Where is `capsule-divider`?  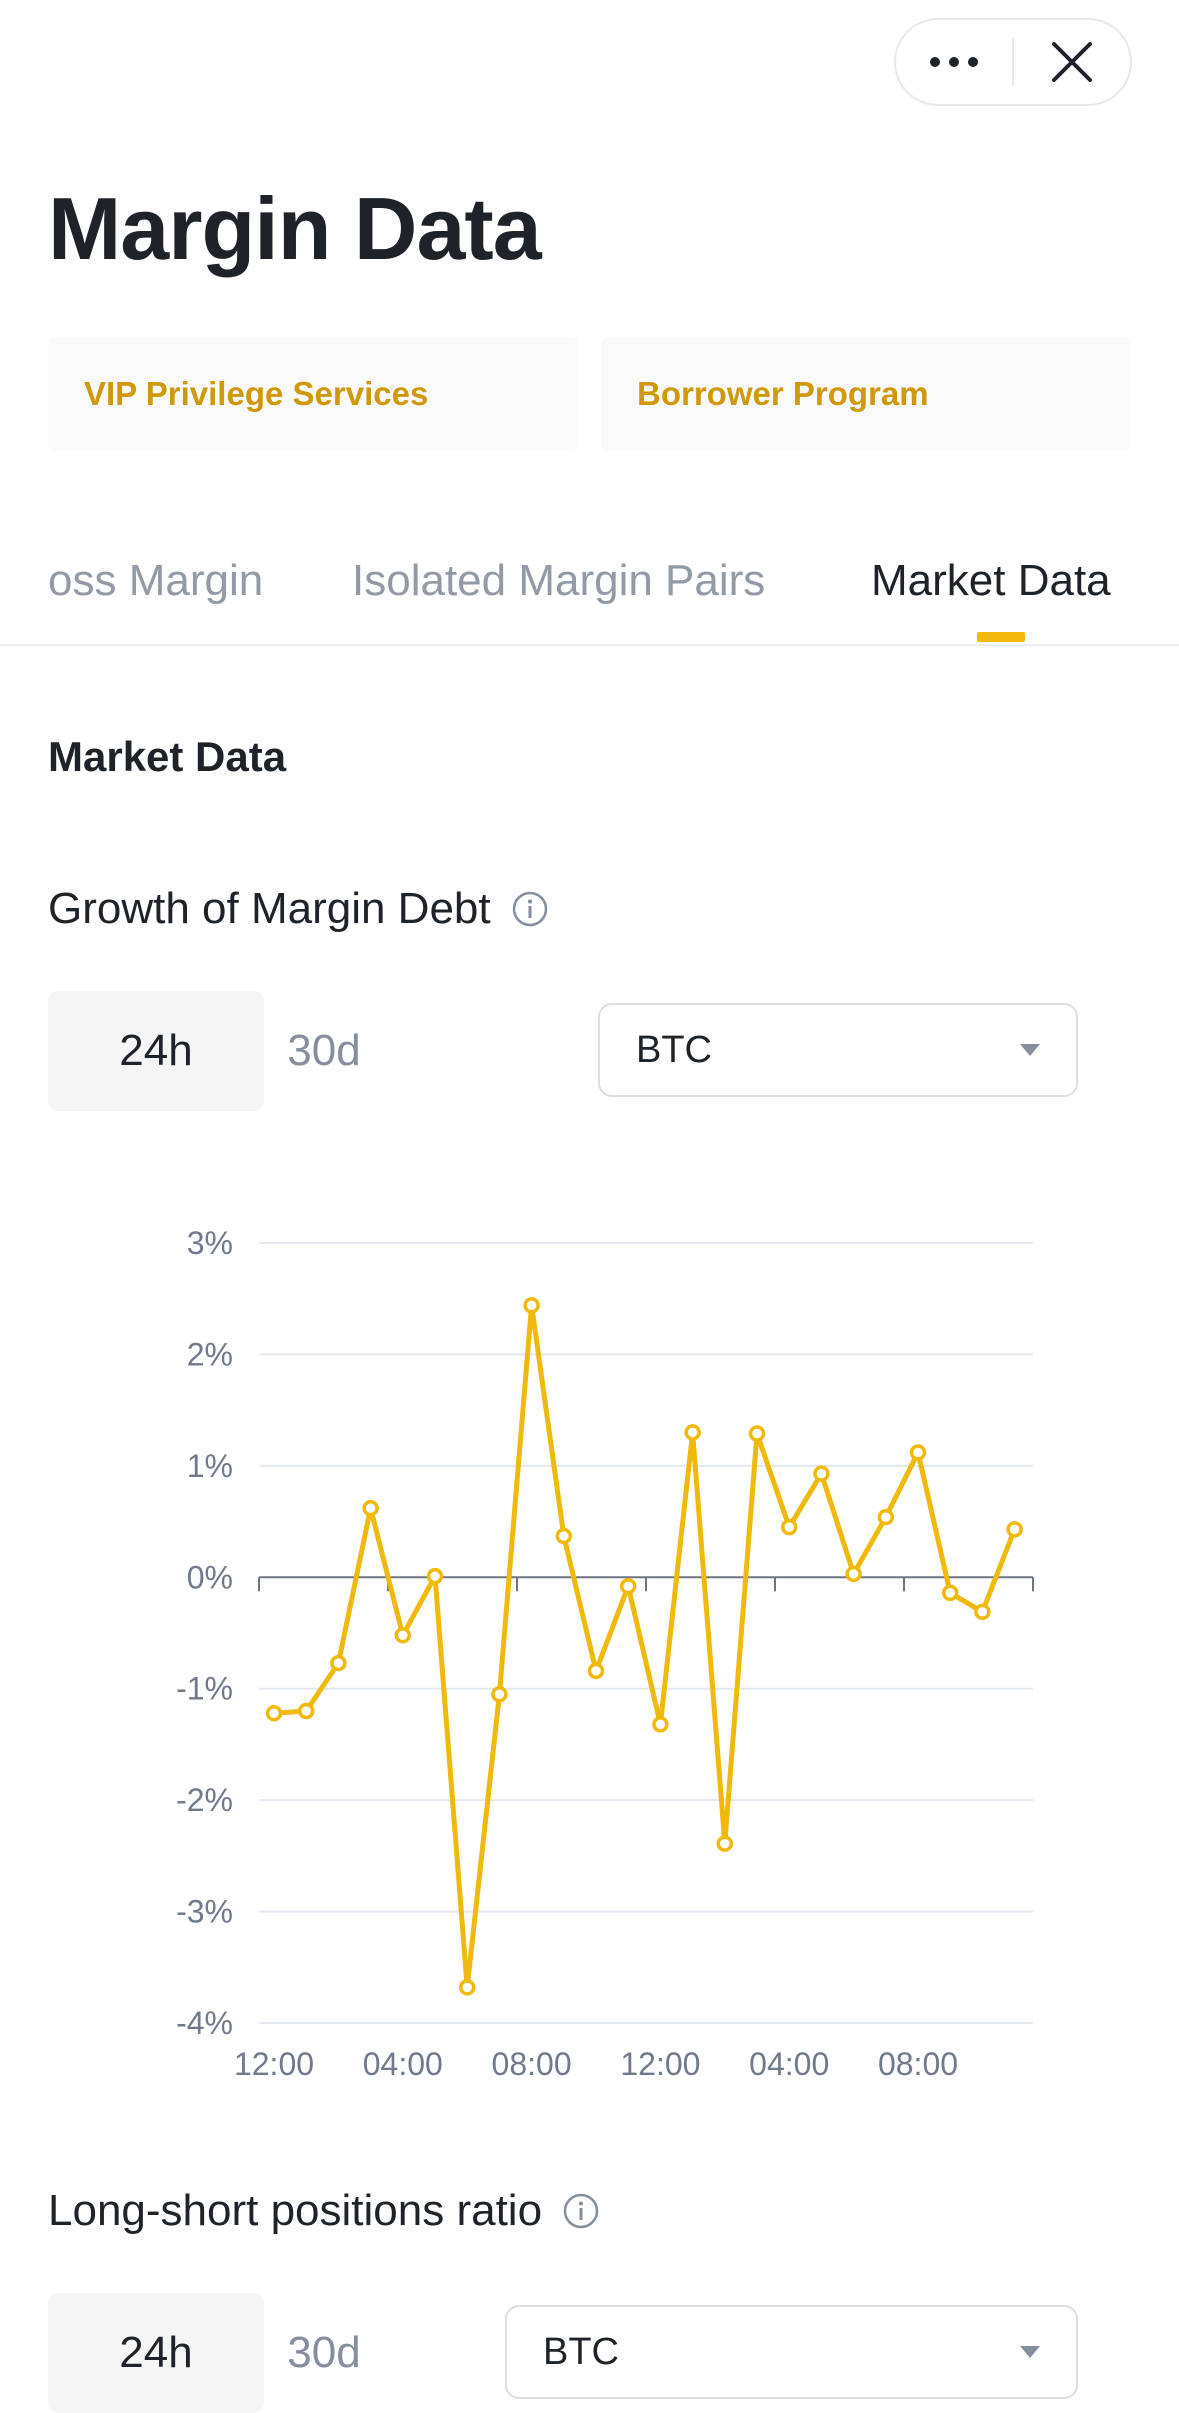
capsule-divider is located at coordinates (1013, 62).